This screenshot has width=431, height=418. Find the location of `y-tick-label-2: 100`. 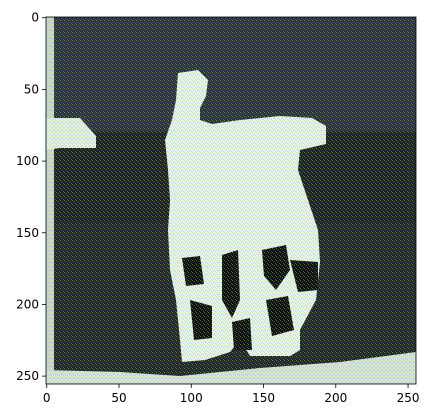

y-tick-label-2: 100 is located at coordinates (27, 161).